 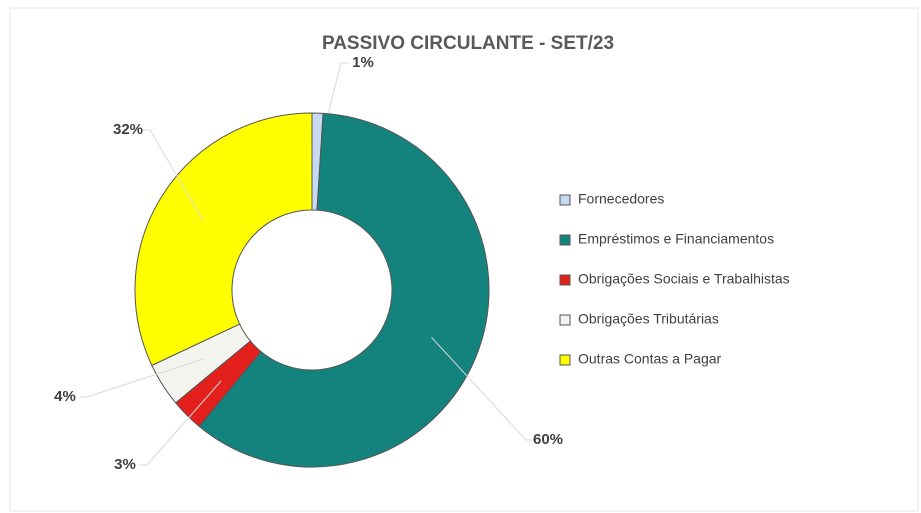 I want to click on legend-label: Fornecedores, so click(x=621, y=199).